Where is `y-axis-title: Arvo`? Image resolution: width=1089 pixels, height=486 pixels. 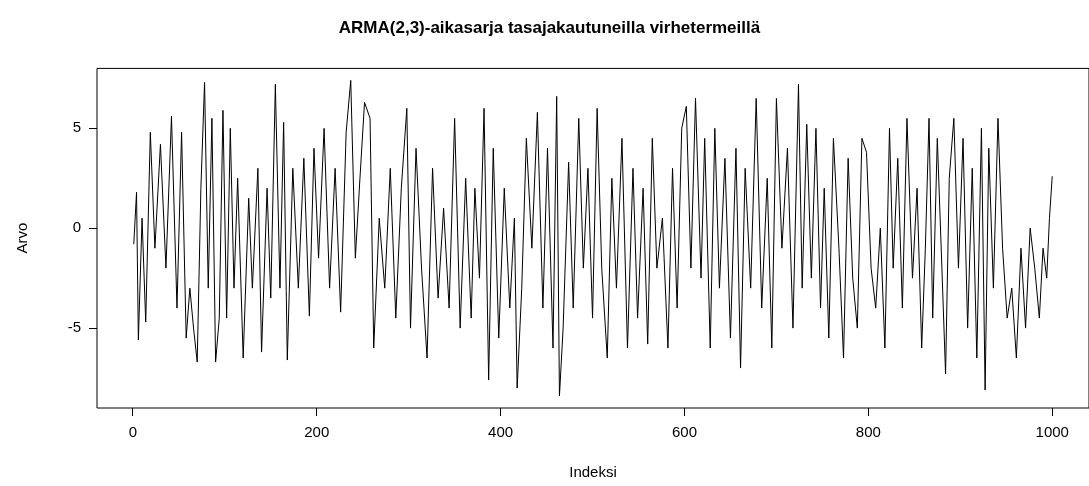 y-axis-title: Arvo is located at coordinates (22, 238).